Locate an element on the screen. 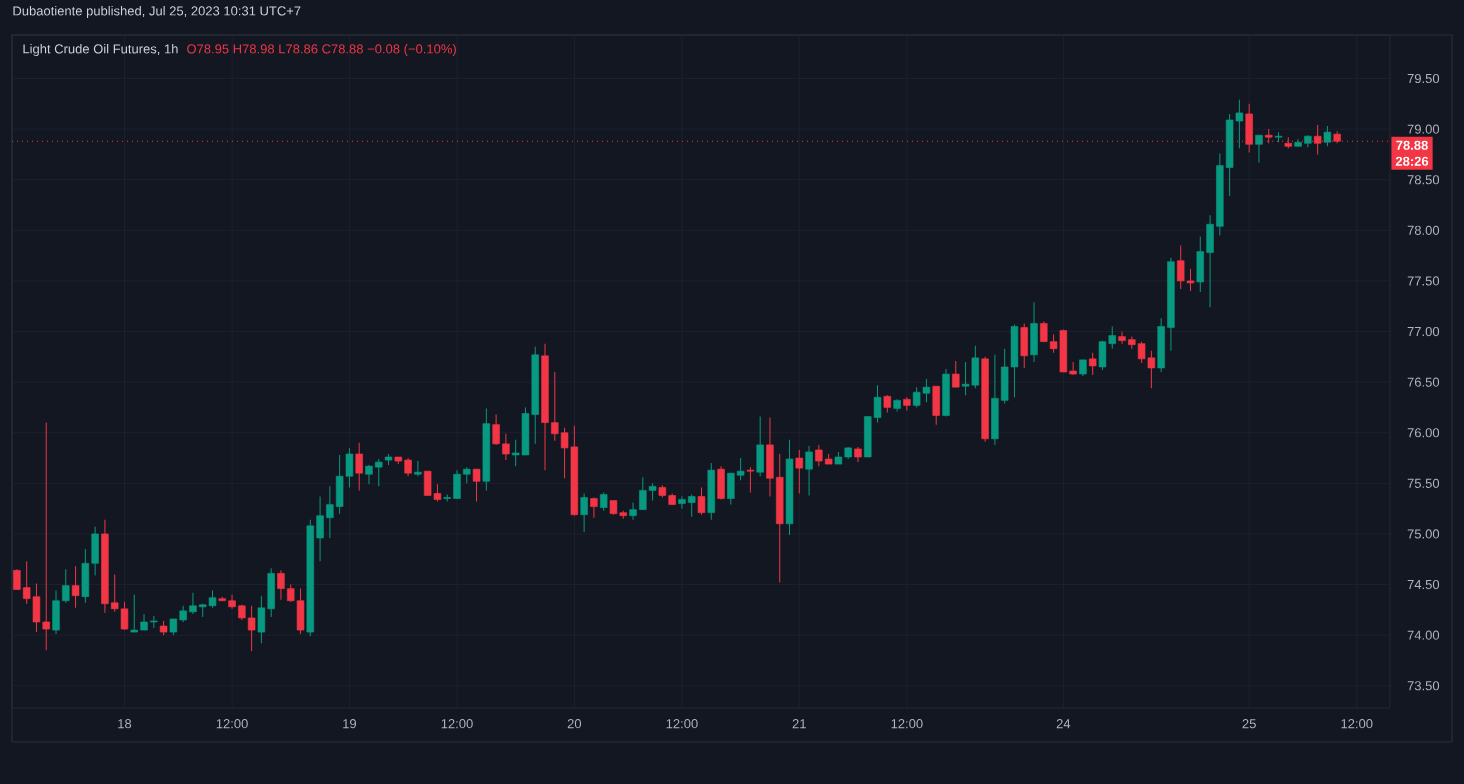  y-tick-label: 79.00 is located at coordinates (1423, 129).